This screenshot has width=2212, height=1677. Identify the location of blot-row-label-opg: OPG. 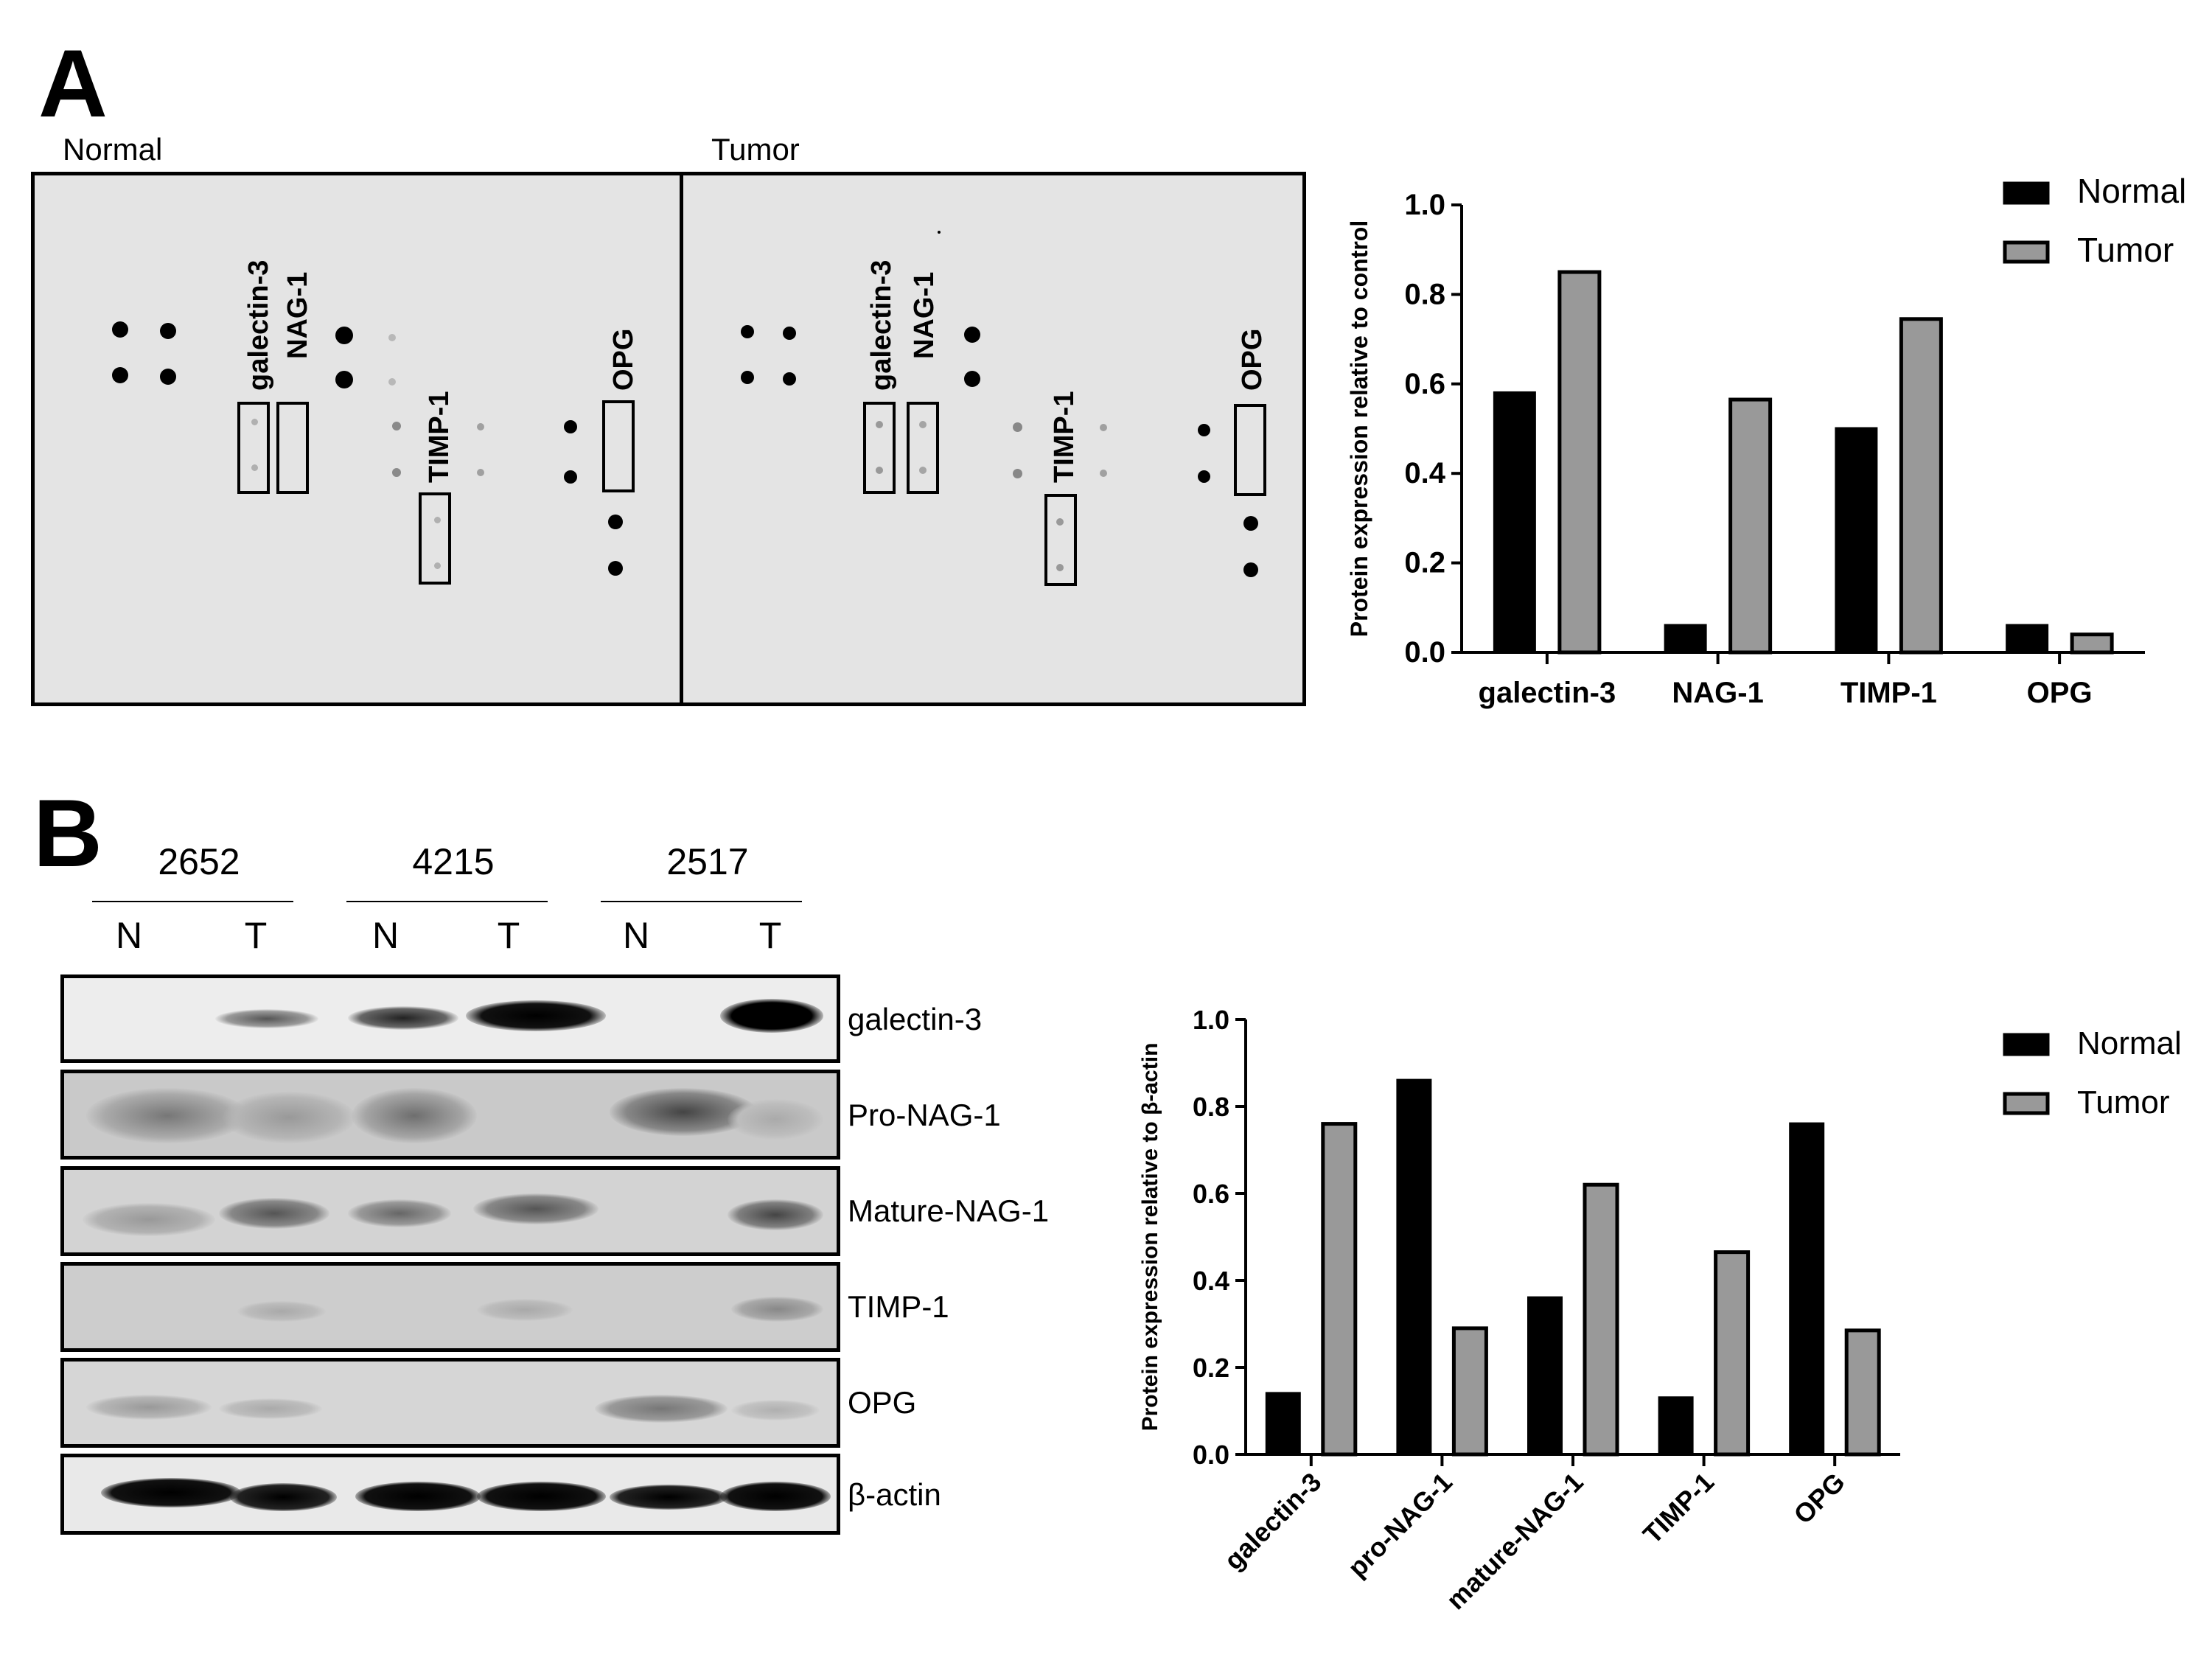
(882, 1402).